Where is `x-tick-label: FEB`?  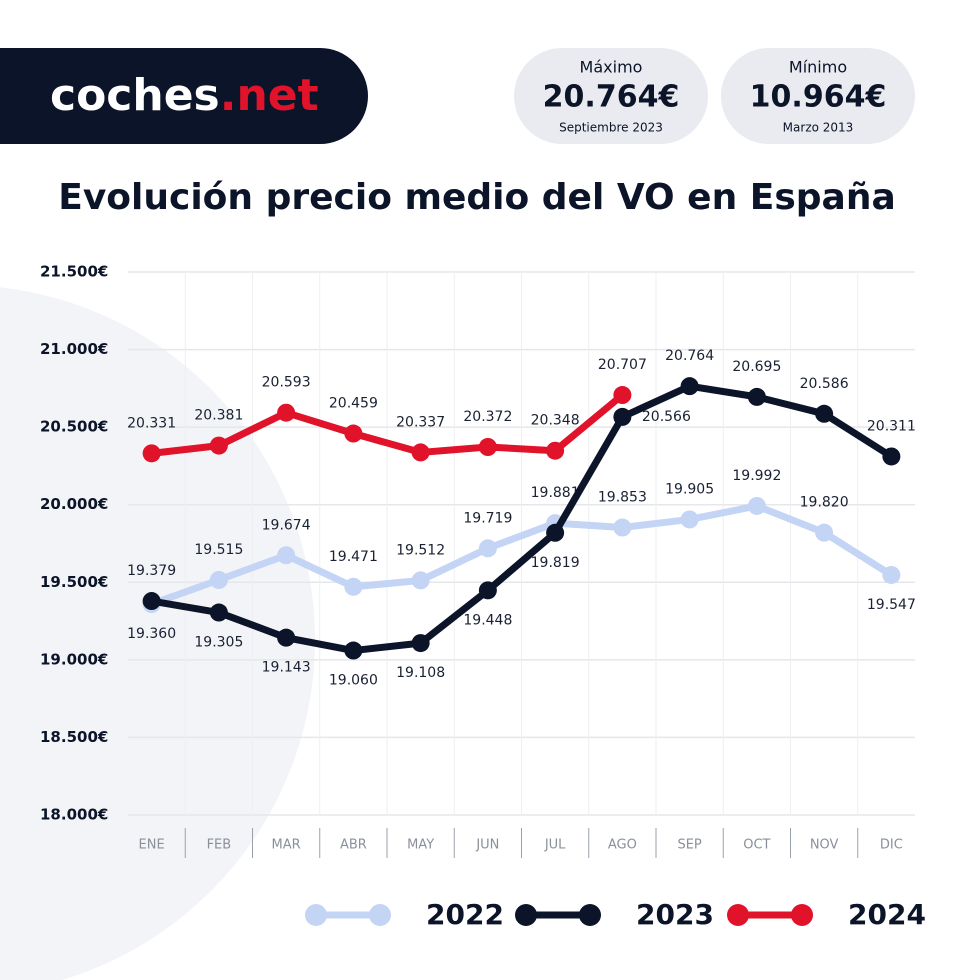
x-tick-label: FEB is located at coordinates (219, 845).